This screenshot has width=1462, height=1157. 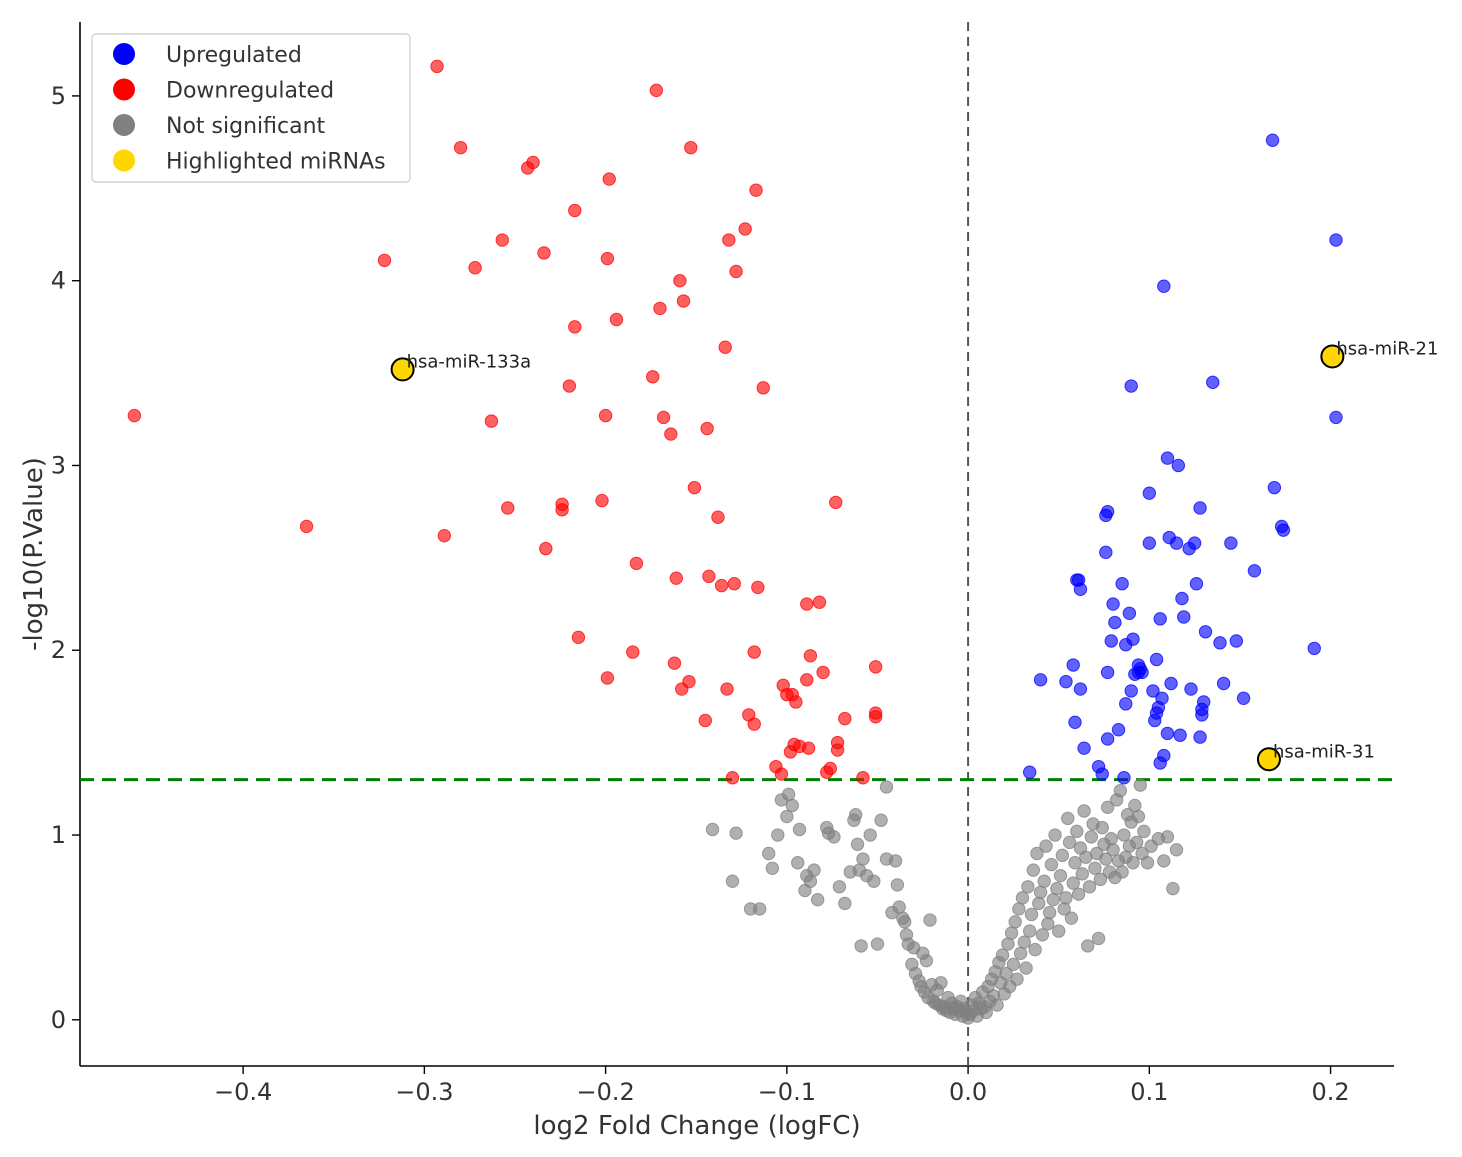 What do you see at coordinates (58, 96) in the screenshot?
I see `y-tick-label: 5` at bounding box center [58, 96].